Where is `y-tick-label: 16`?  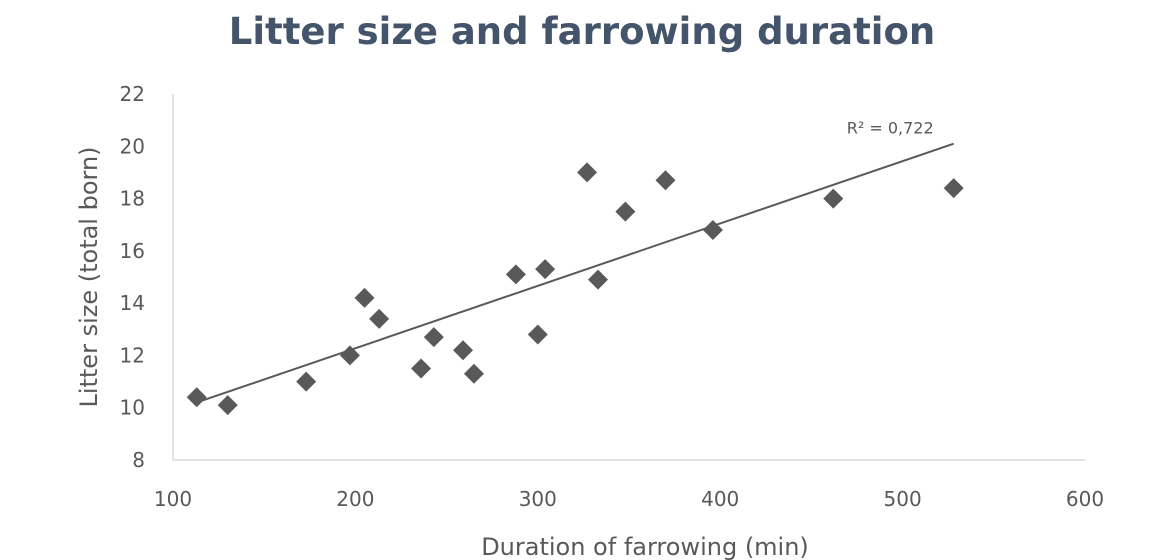
y-tick-label: 16 is located at coordinates (132, 251).